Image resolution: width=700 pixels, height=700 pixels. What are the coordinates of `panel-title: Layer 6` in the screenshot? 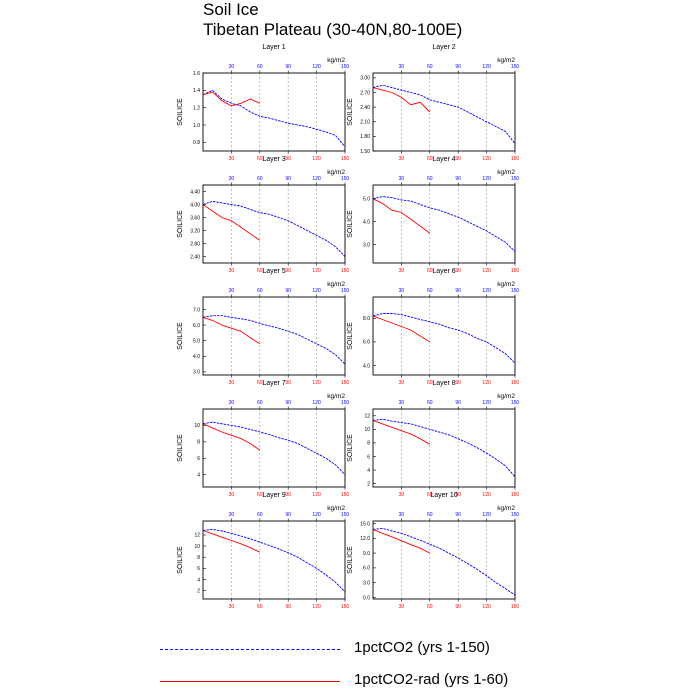 It's located at (443, 271).